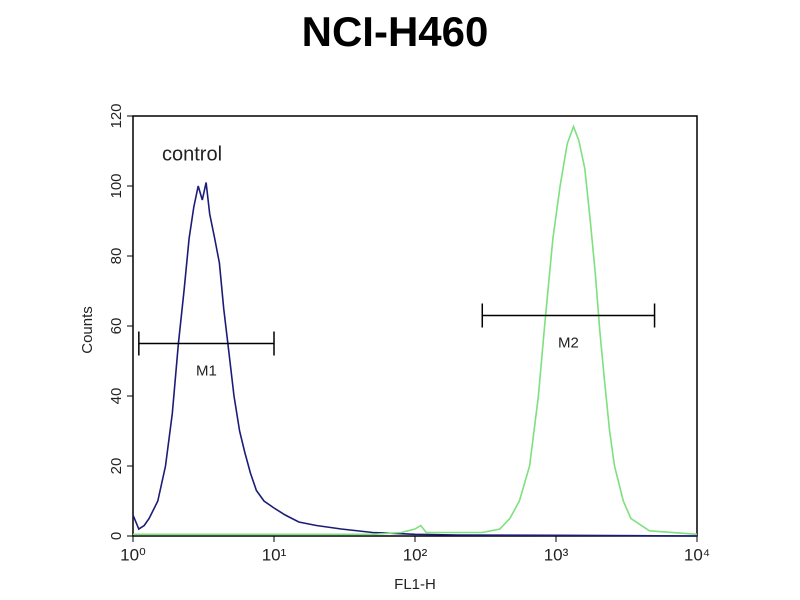 This screenshot has width=800, height=600. Describe the element at coordinates (116, 115) in the screenshot. I see `y-tick-label: 120` at that location.